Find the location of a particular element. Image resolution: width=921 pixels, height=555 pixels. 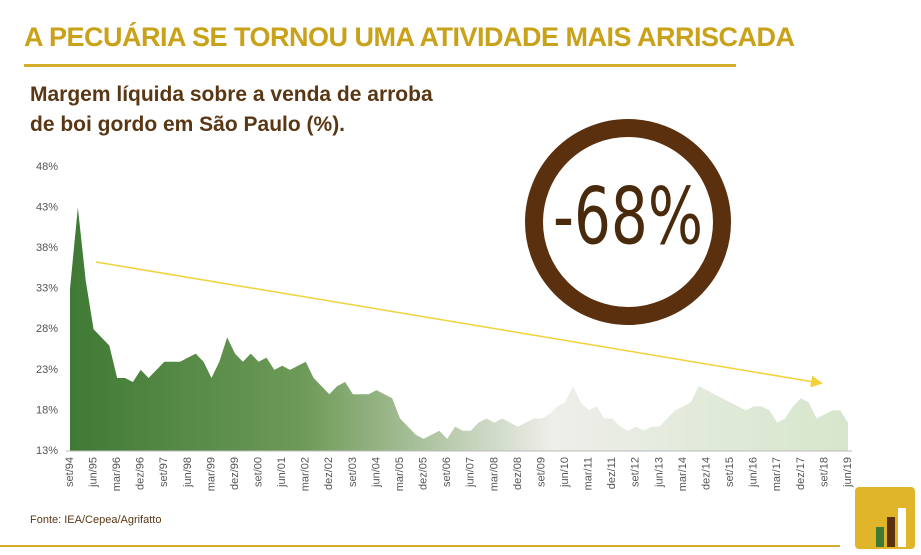

logo is located at coordinates (885, 518).